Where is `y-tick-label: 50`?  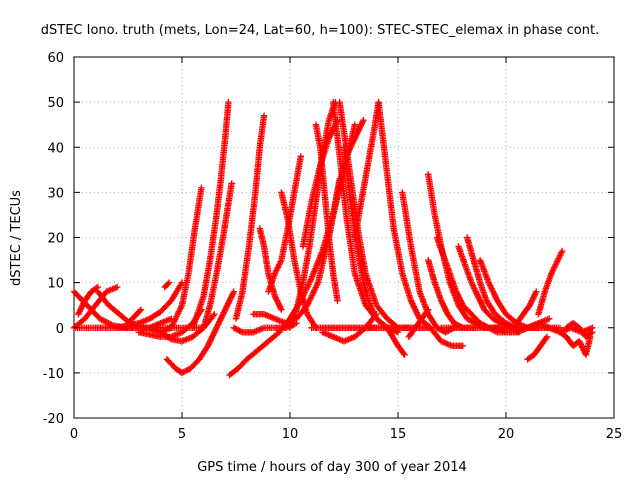 y-tick-label: 50 is located at coordinates (55, 103).